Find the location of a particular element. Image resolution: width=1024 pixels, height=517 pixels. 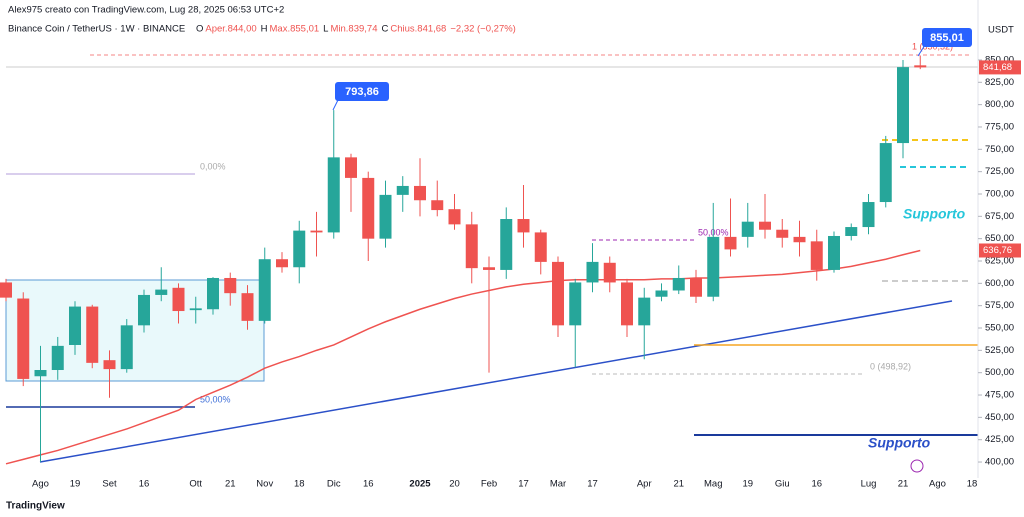

y-tick-label: 800,00 is located at coordinates (999, 104).